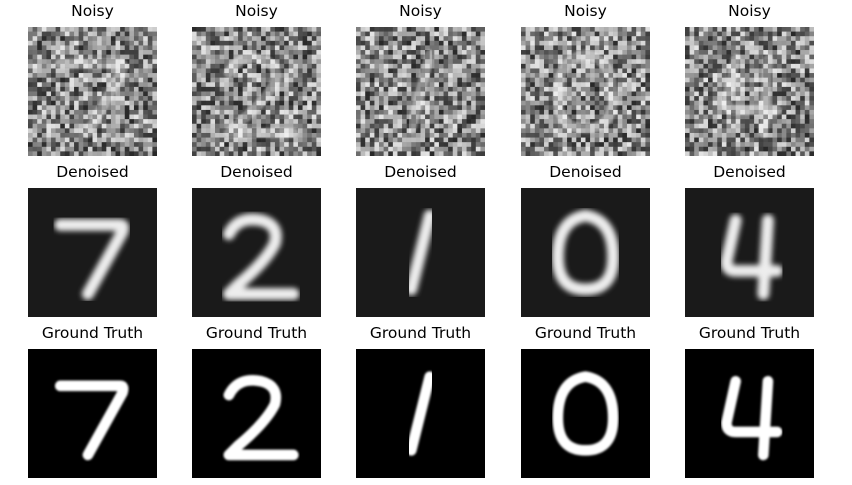 This screenshot has height=485, width=852. I want to click on noisy-panel-3: Noisy, so click(420, 80).